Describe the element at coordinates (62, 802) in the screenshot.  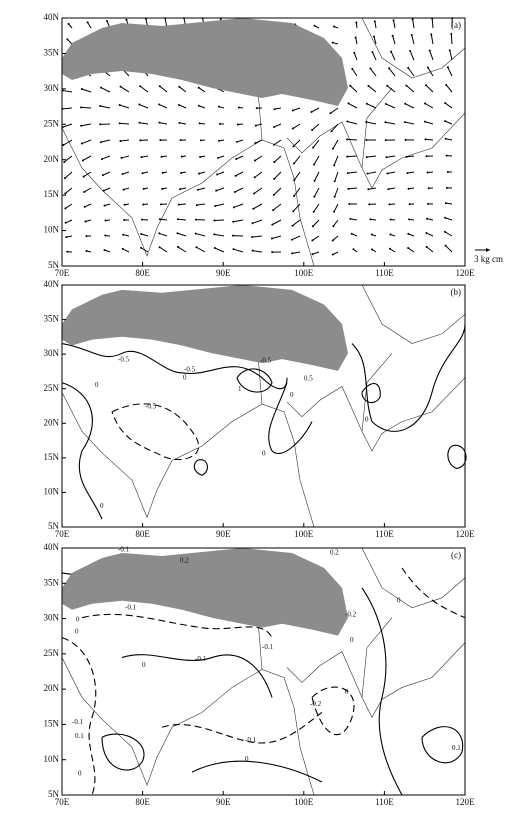
I see `lon-label: 70E` at that location.